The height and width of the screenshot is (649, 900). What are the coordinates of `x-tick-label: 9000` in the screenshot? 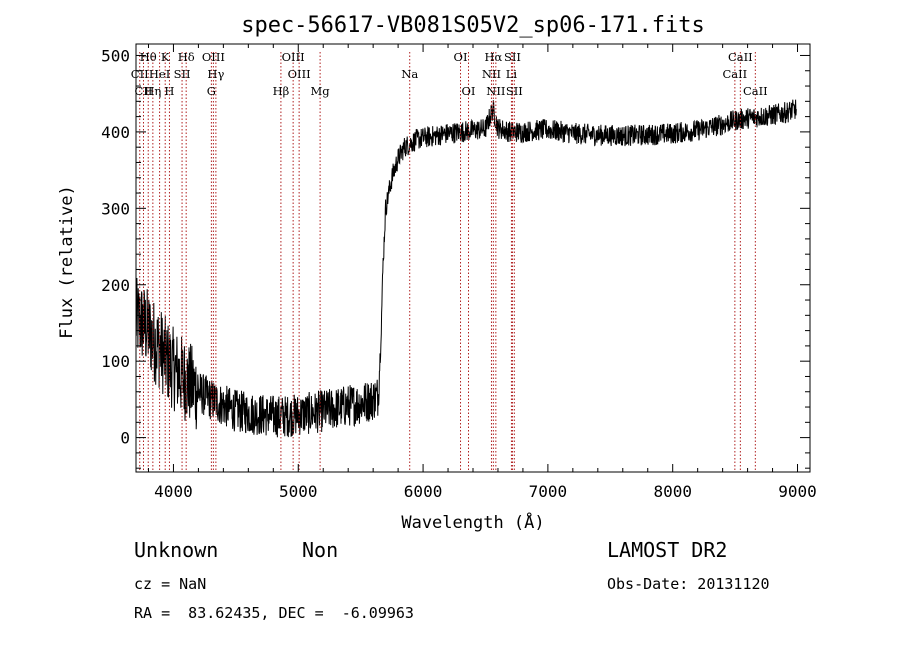 It's located at (797, 491).